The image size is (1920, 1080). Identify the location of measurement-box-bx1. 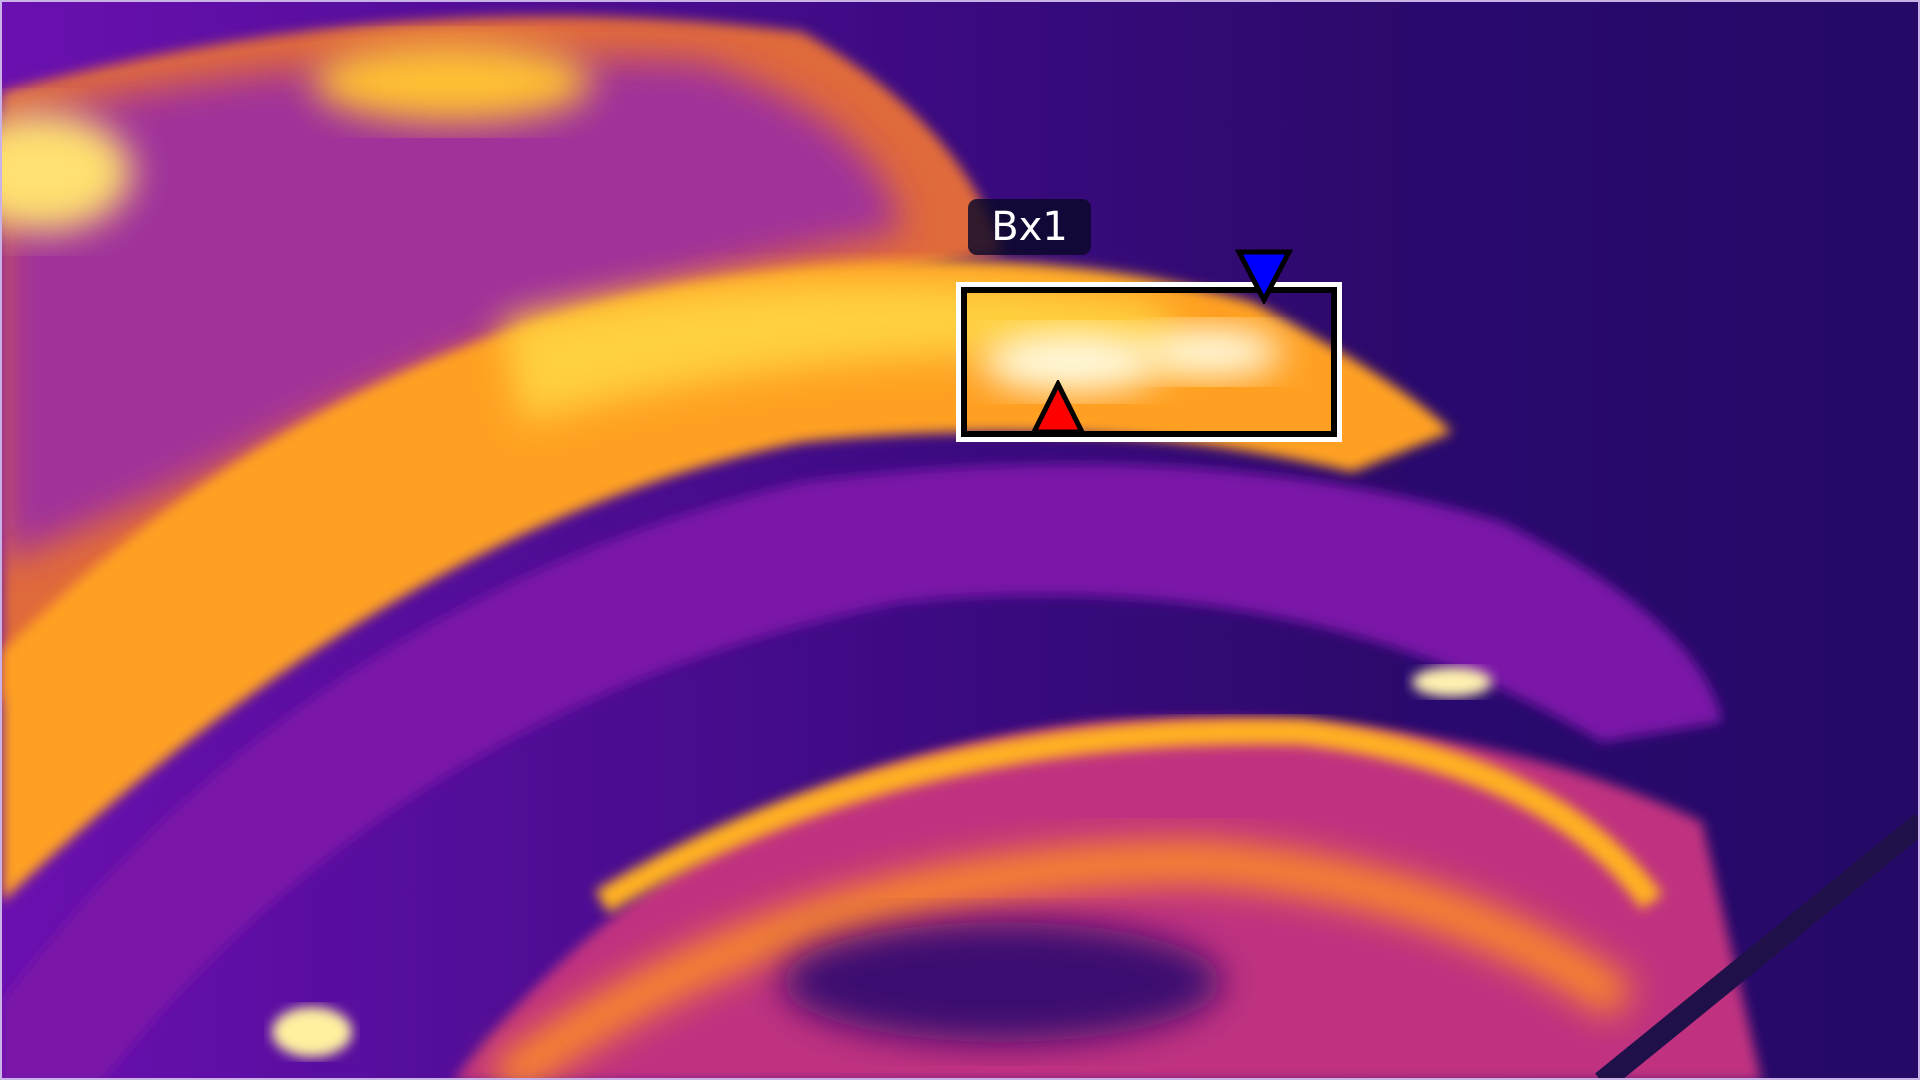
(1149, 362).